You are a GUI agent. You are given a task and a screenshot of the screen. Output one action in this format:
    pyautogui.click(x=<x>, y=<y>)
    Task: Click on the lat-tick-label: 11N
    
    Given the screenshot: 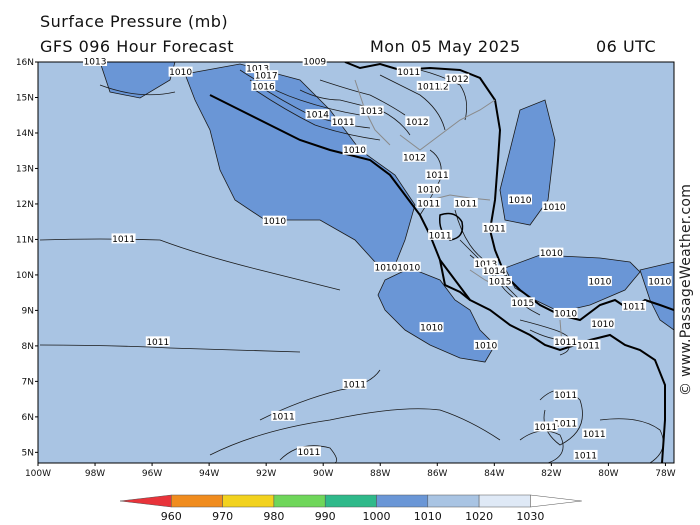 What is the action you would take?
    pyautogui.click(x=25, y=240)
    